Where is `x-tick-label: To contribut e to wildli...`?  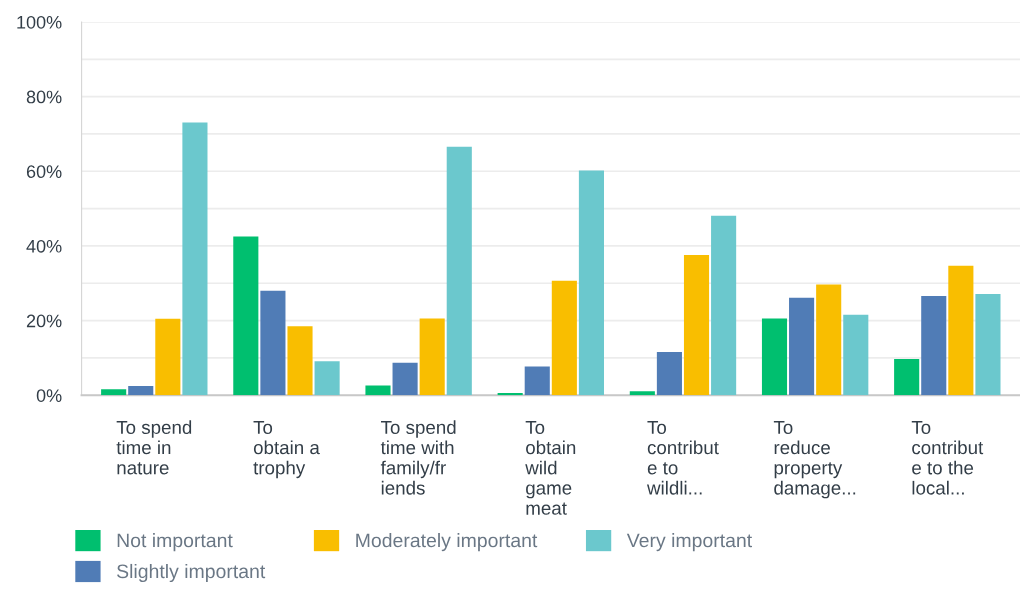
x-tick-label: To contribut e to wildli... is located at coordinates (682, 457).